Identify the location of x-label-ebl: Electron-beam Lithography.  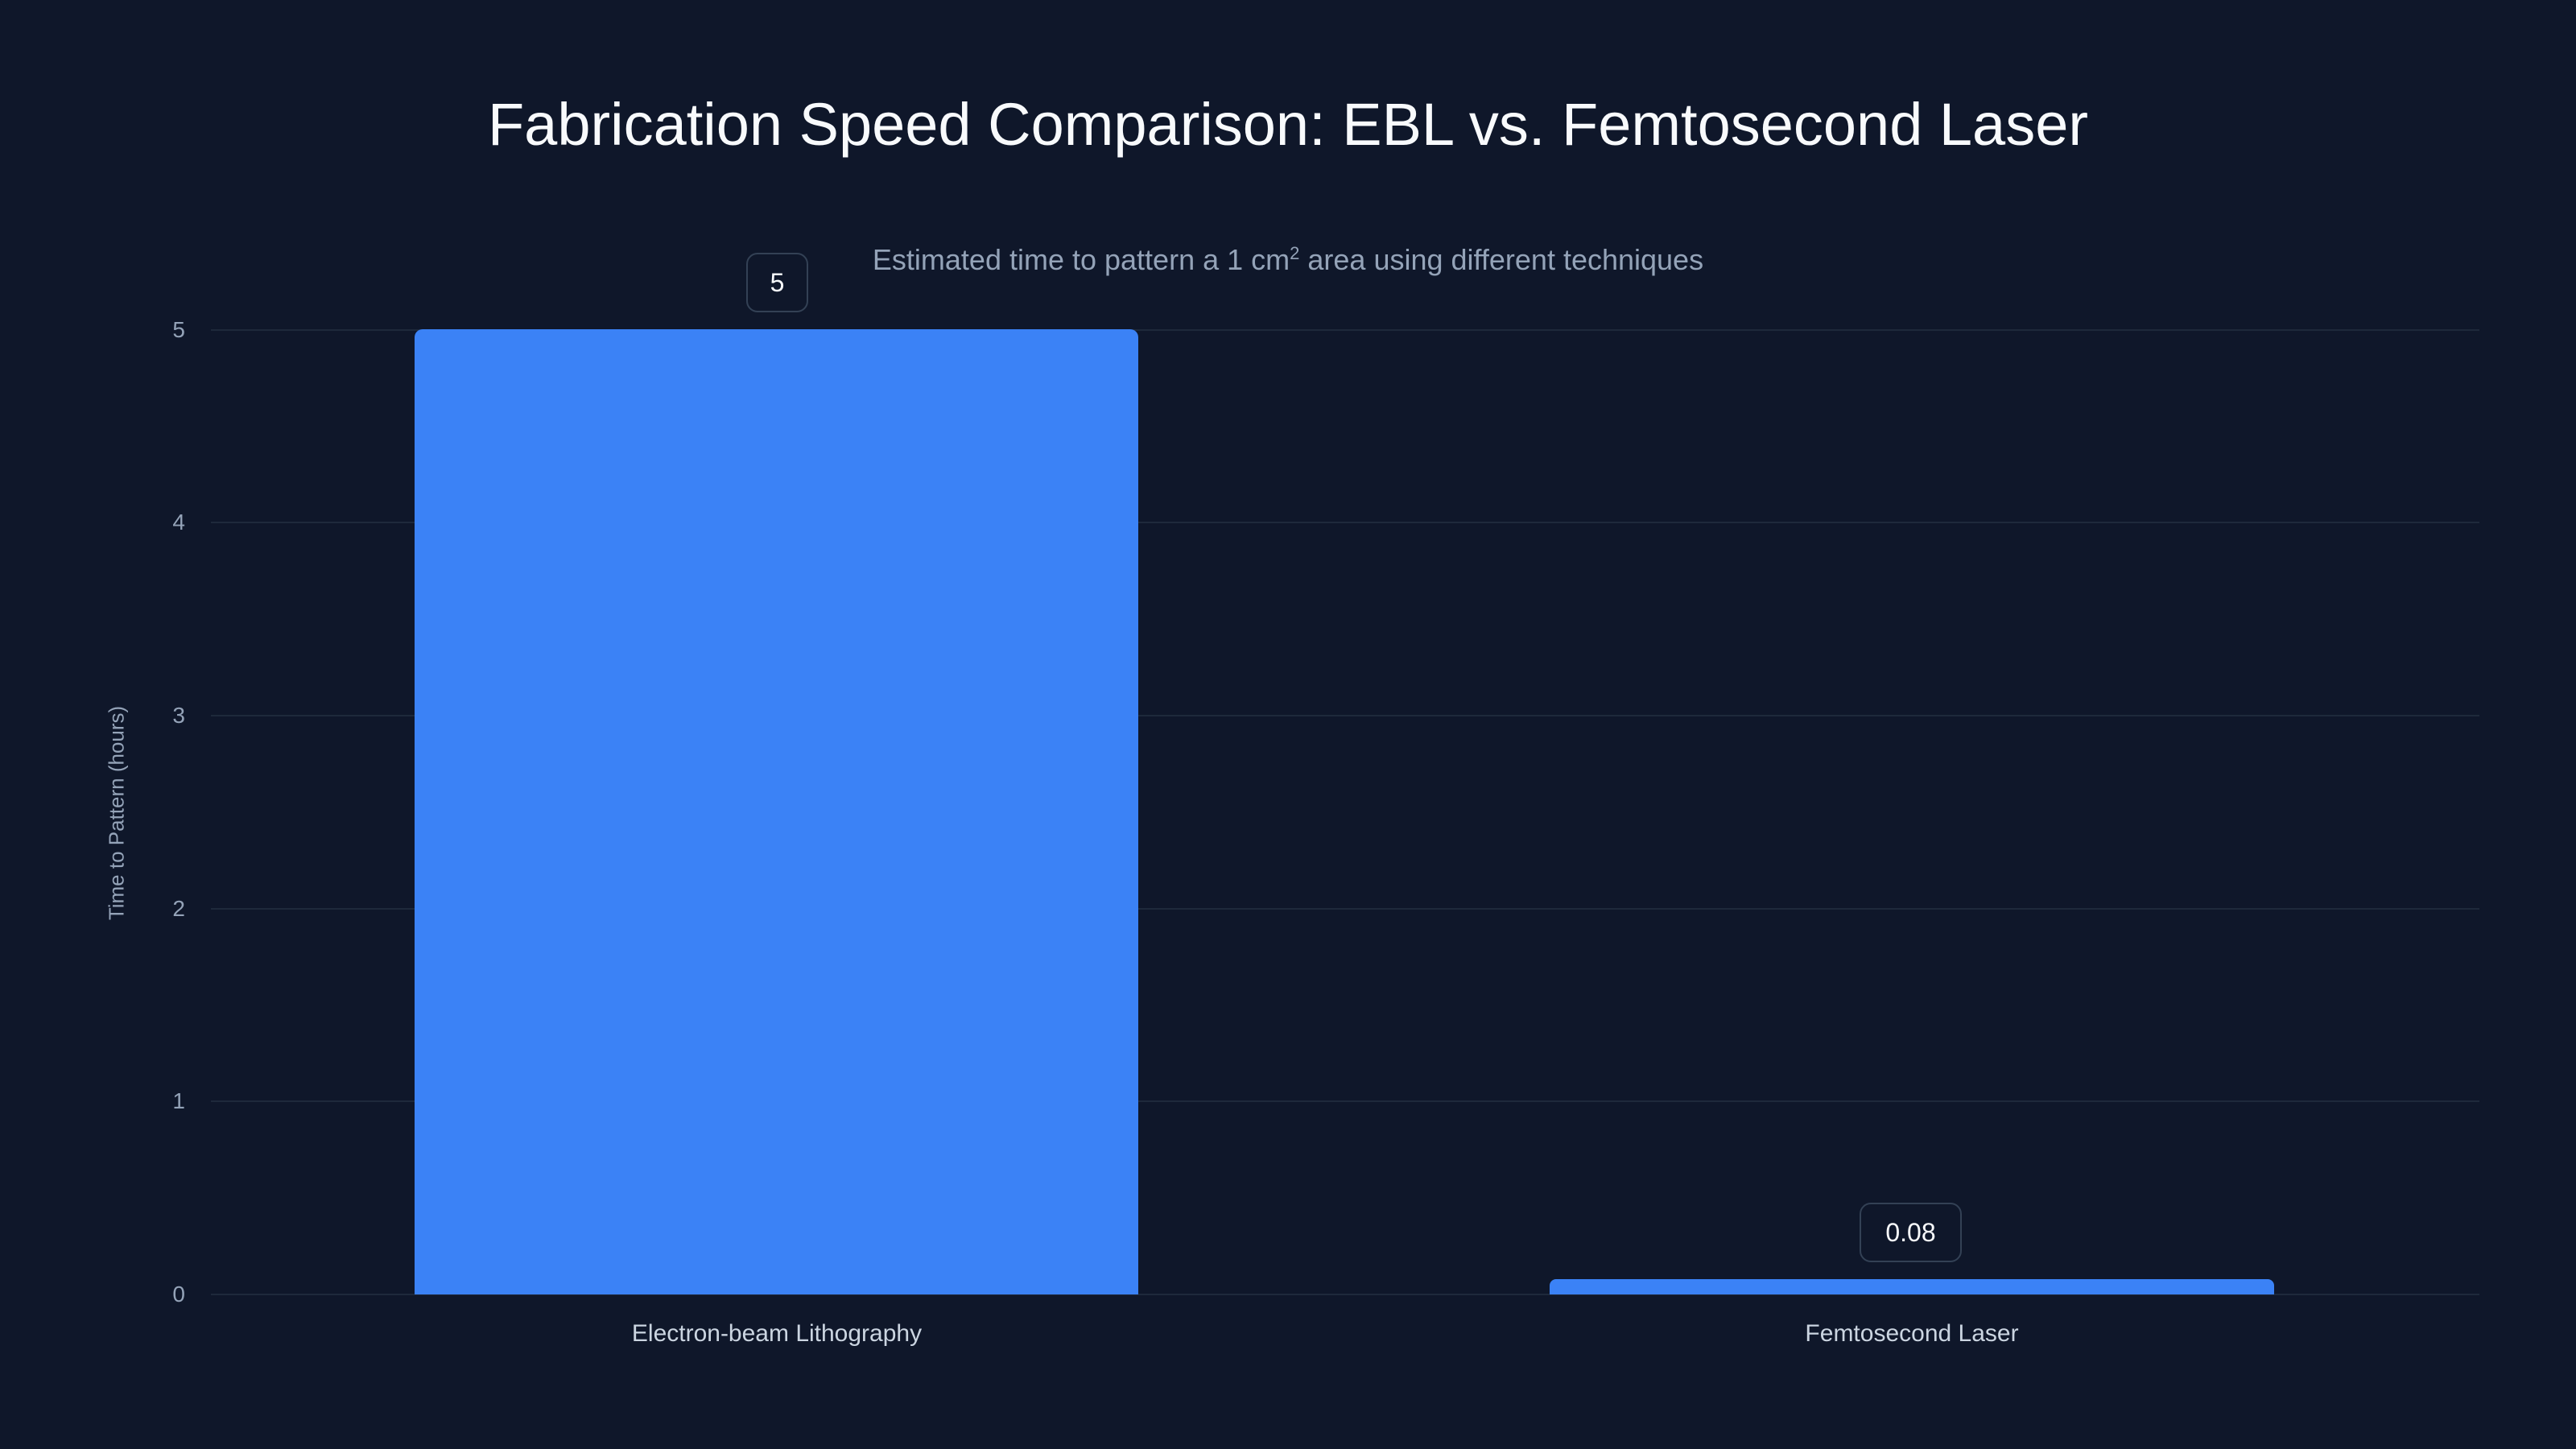
(777, 1333).